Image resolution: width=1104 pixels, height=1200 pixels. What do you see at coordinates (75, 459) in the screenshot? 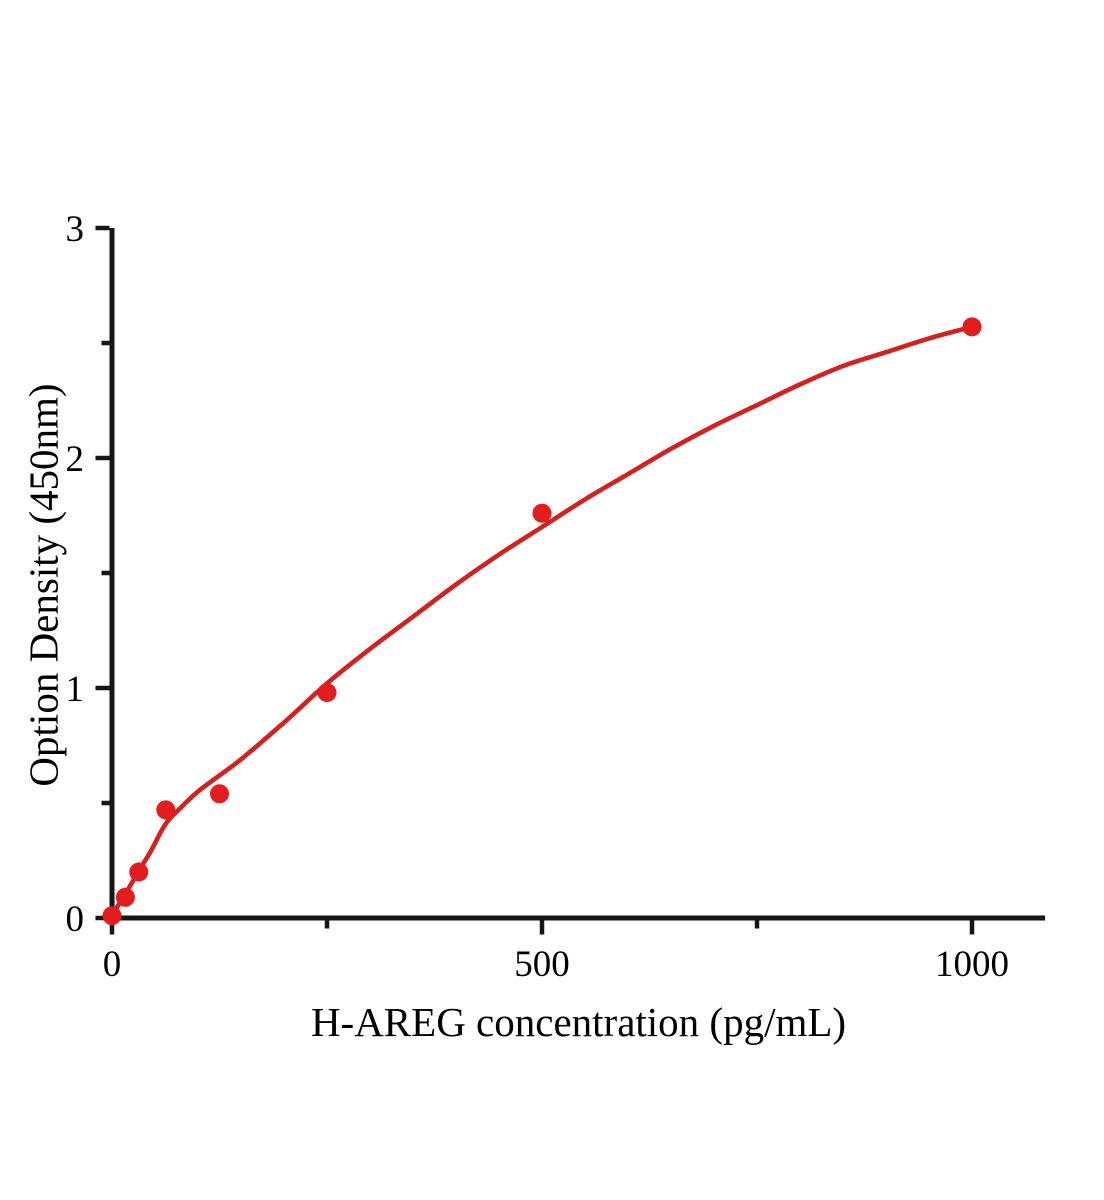
I see `y-tick-label: 2` at bounding box center [75, 459].